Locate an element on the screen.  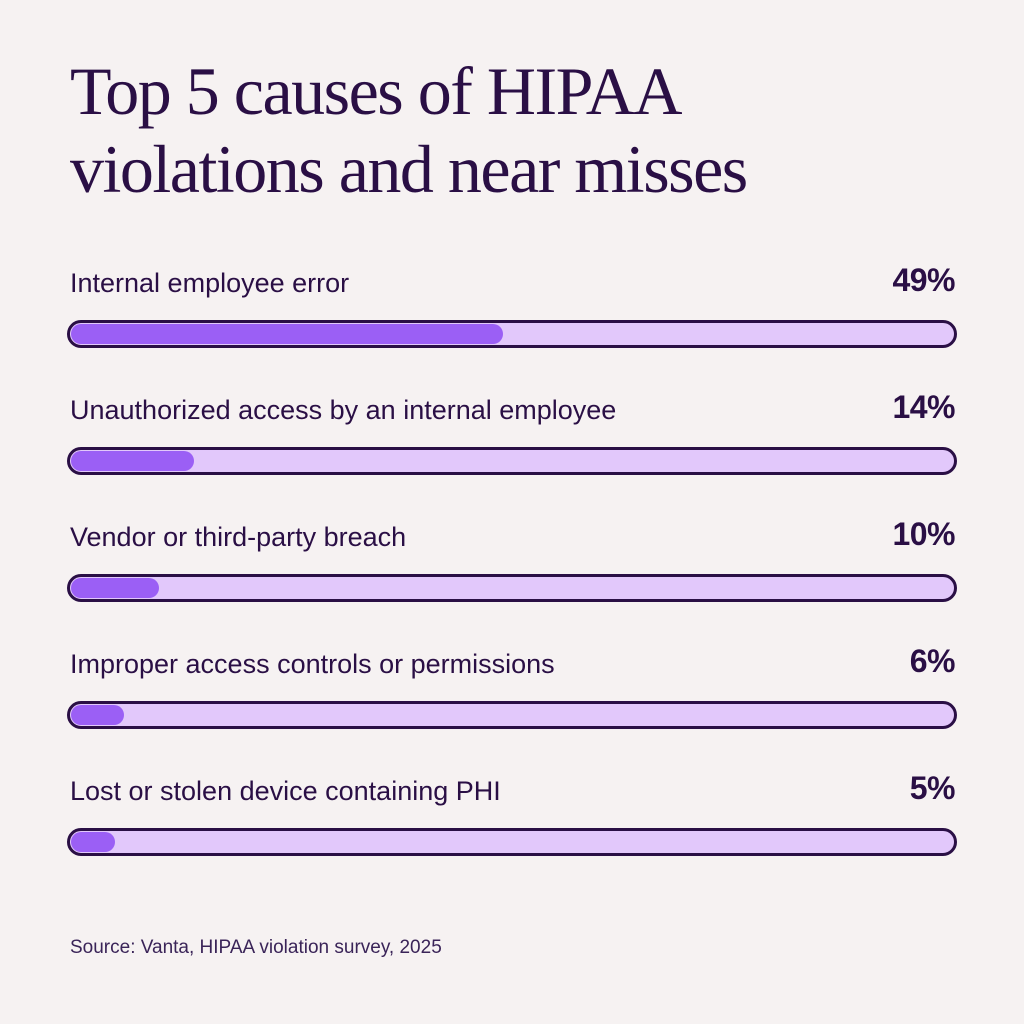
bar-value: 49% is located at coordinates (923, 280).